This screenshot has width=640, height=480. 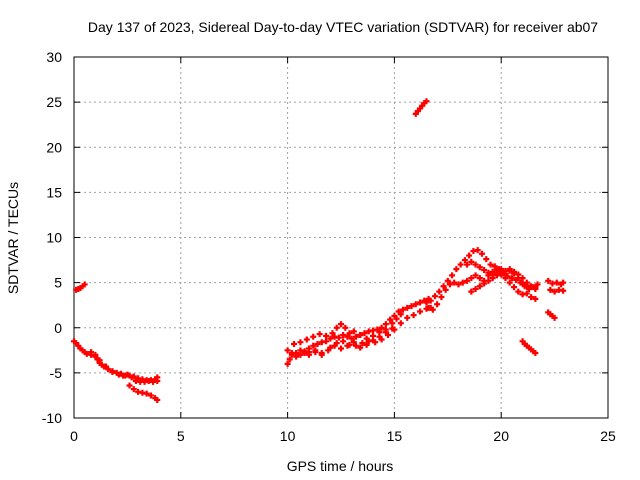 What do you see at coordinates (54, 102) in the screenshot?
I see `y-tick-label: 25` at bounding box center [54, 102].